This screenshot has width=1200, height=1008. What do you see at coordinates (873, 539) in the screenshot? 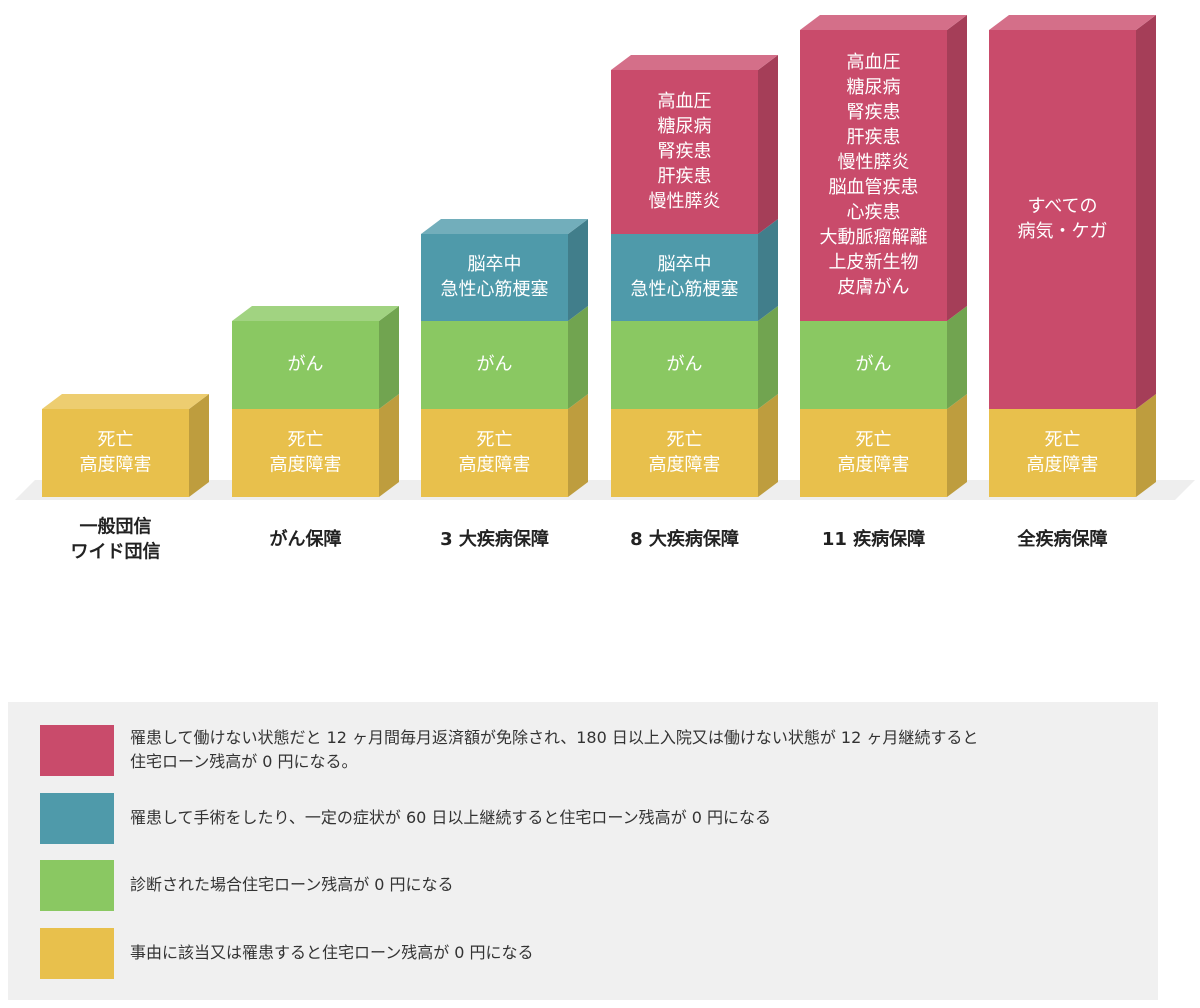
I see `column-label: 11 疾病保障` at bounding box center [873, 539].